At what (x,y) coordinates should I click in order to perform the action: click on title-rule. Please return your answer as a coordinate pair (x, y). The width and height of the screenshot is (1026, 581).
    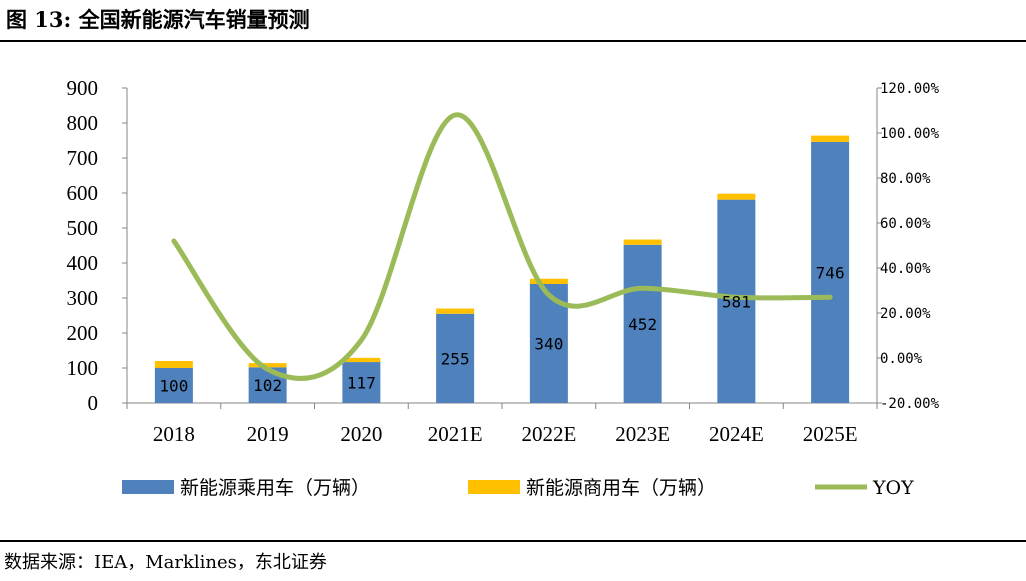
    Looking at the image, I should click on (513, 41).